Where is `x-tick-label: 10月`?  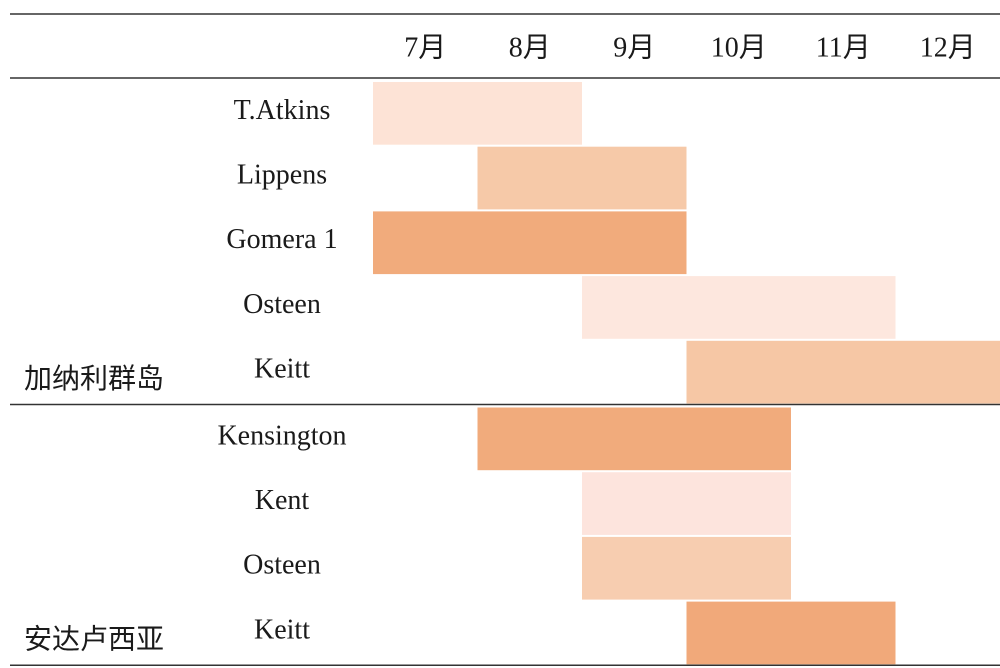
x-tick-label: 10月 is located at coordinates (739, 47).